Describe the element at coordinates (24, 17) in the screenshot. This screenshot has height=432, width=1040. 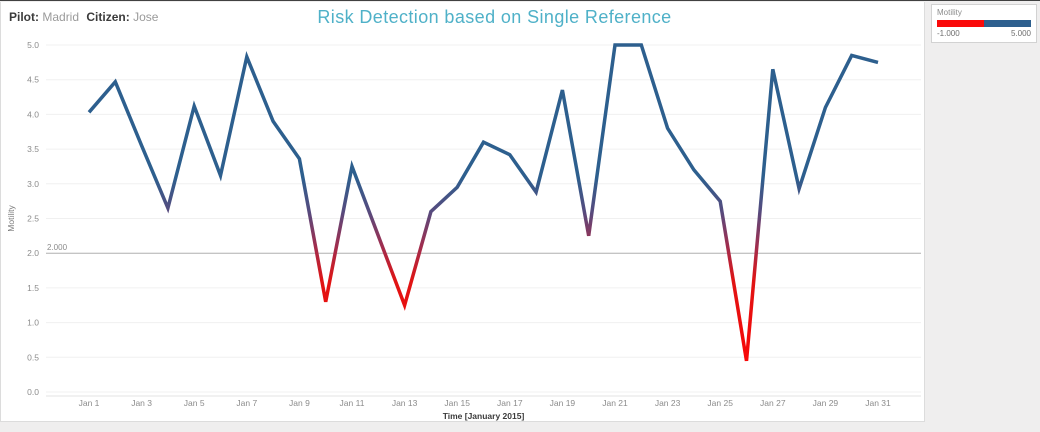
I see `pilot-label: Pilot:` at that location.